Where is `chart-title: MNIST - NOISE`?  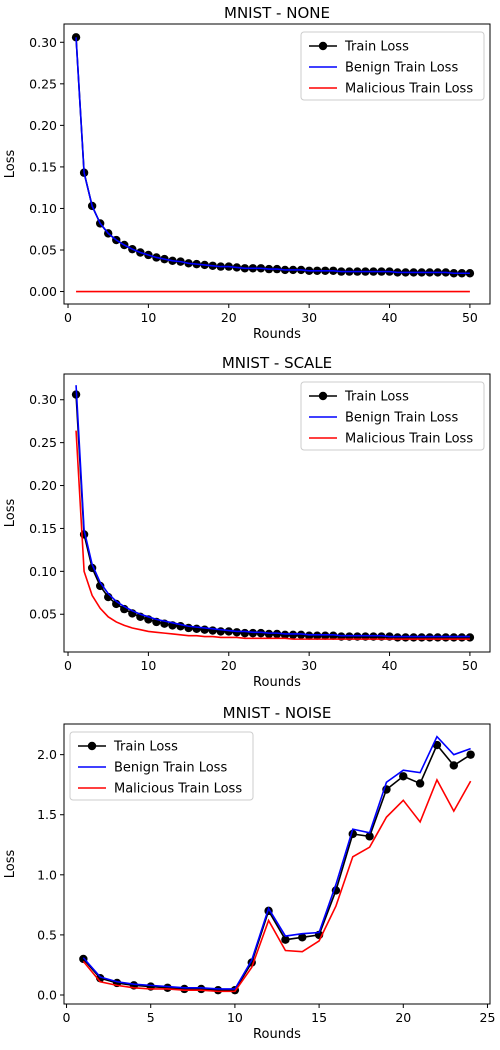
chart-title: MNIST - NOISE is located at coordinates (277, 713).